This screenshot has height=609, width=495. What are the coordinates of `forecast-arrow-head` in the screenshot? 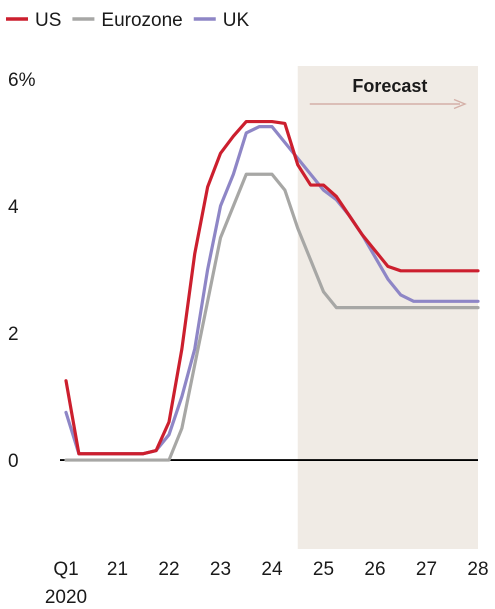 It's located at (460, 104).